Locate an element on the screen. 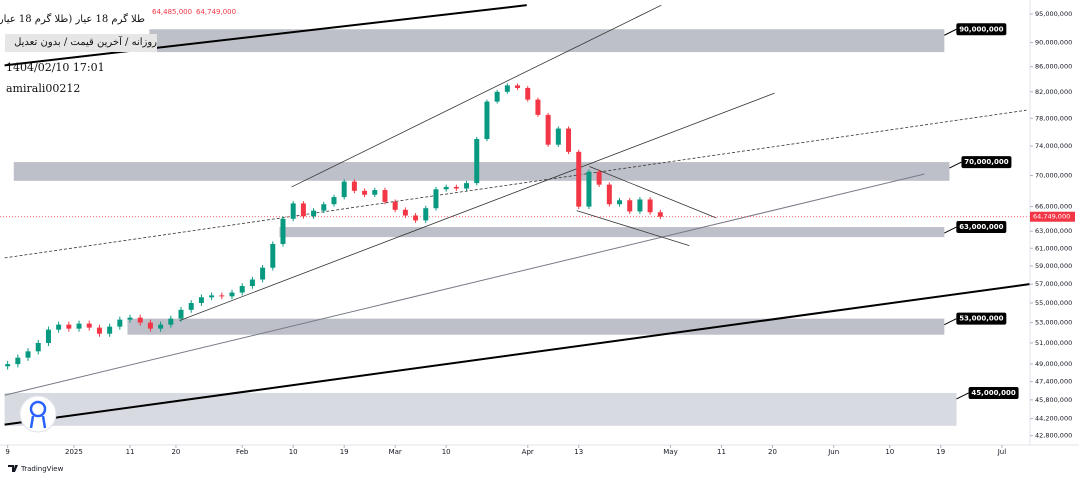 Image resolution: width=1079 pixels, height=479 pixels. x-tick-label: Mar is located at coordinates (395, 452).